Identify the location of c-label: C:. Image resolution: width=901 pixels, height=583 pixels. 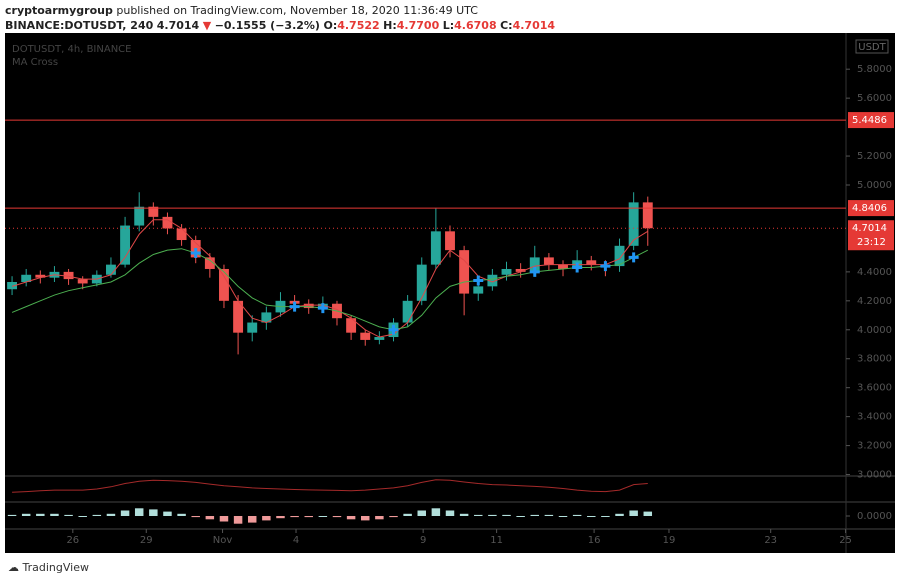
(506, 25).